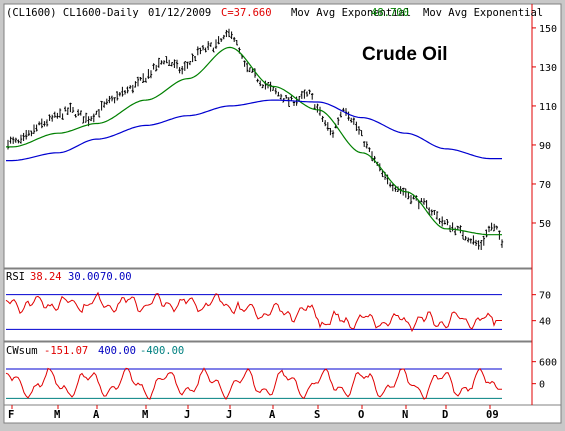  What do you see at coordinates (162, 351) in the screenshot?
I see `cwsum-lower-value: -400.00` at bounding box center [162, 351].